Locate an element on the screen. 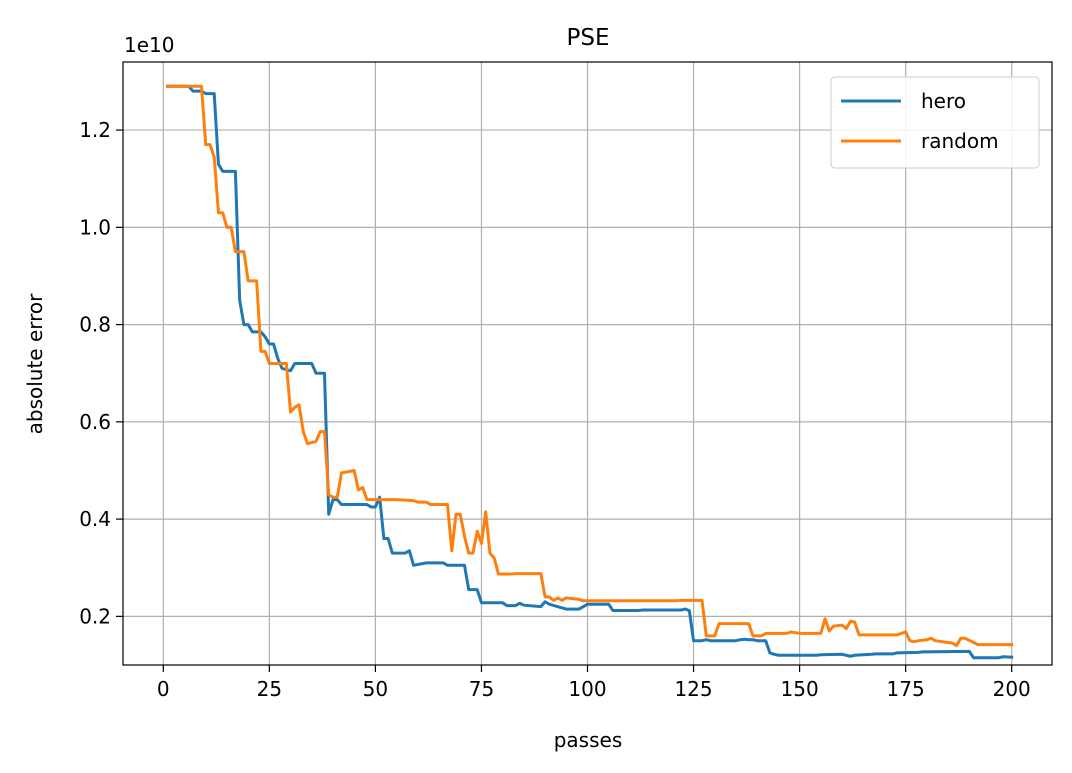 The width and height of the screenshot is (1072, 773). x-tick-label: 50 is located at coordinates (375, 689).